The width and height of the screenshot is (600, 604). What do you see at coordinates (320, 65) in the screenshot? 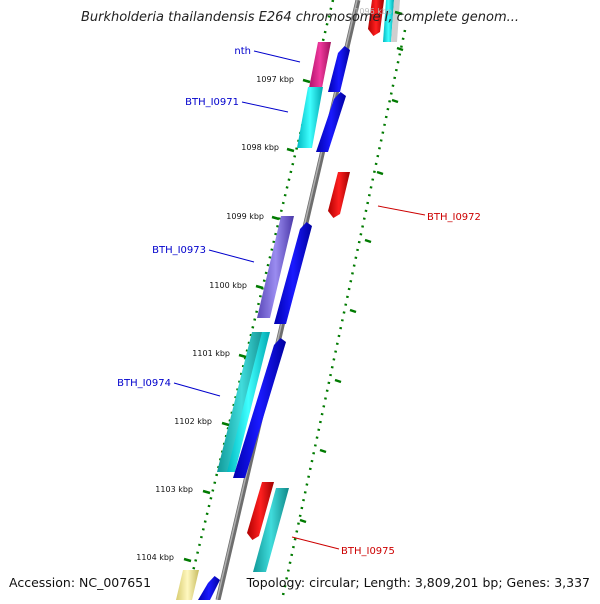
I see `gene-nth` at bounding box center [320, 65].